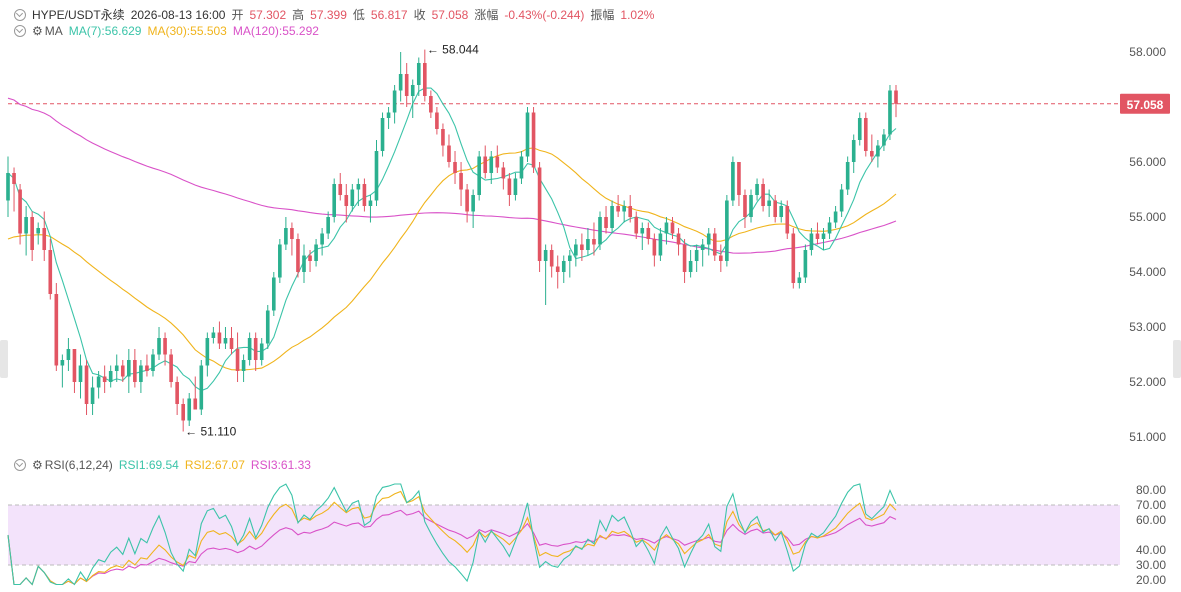 Image resolution: width=1181 pixels, height=592 pixels. What do you see at coordinates (178, 14) in the screenshot?
I see `datetime-label: 2026-08-13 16:00` at bounding box center [178, 14].